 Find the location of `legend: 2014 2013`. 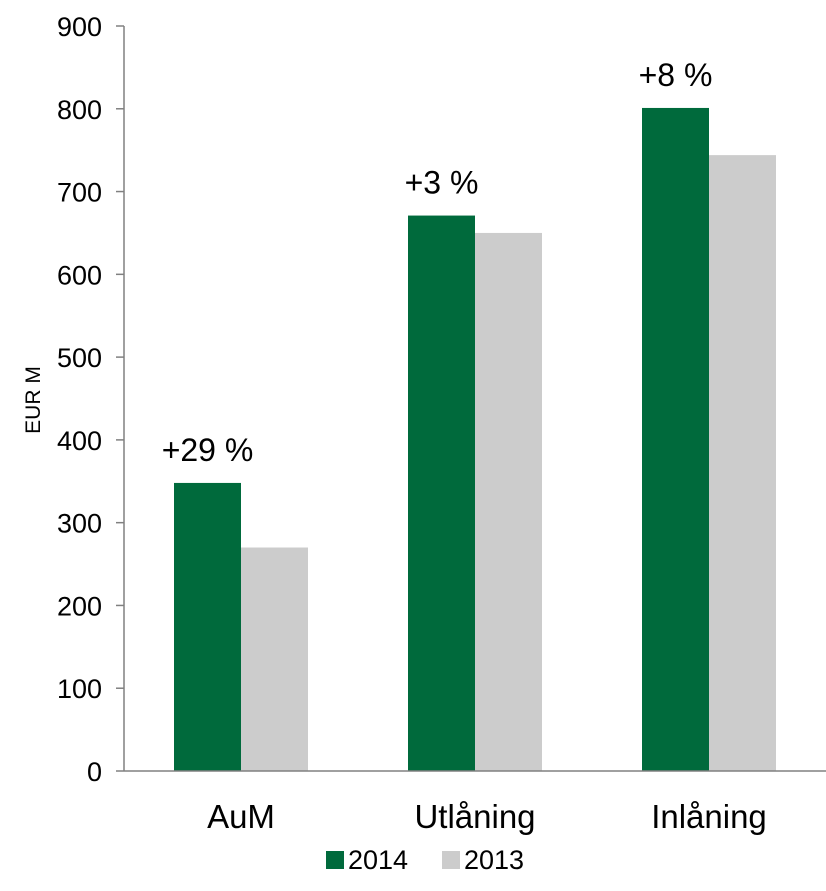

legend: 2014 2013 is located at coordinates (425, 860).